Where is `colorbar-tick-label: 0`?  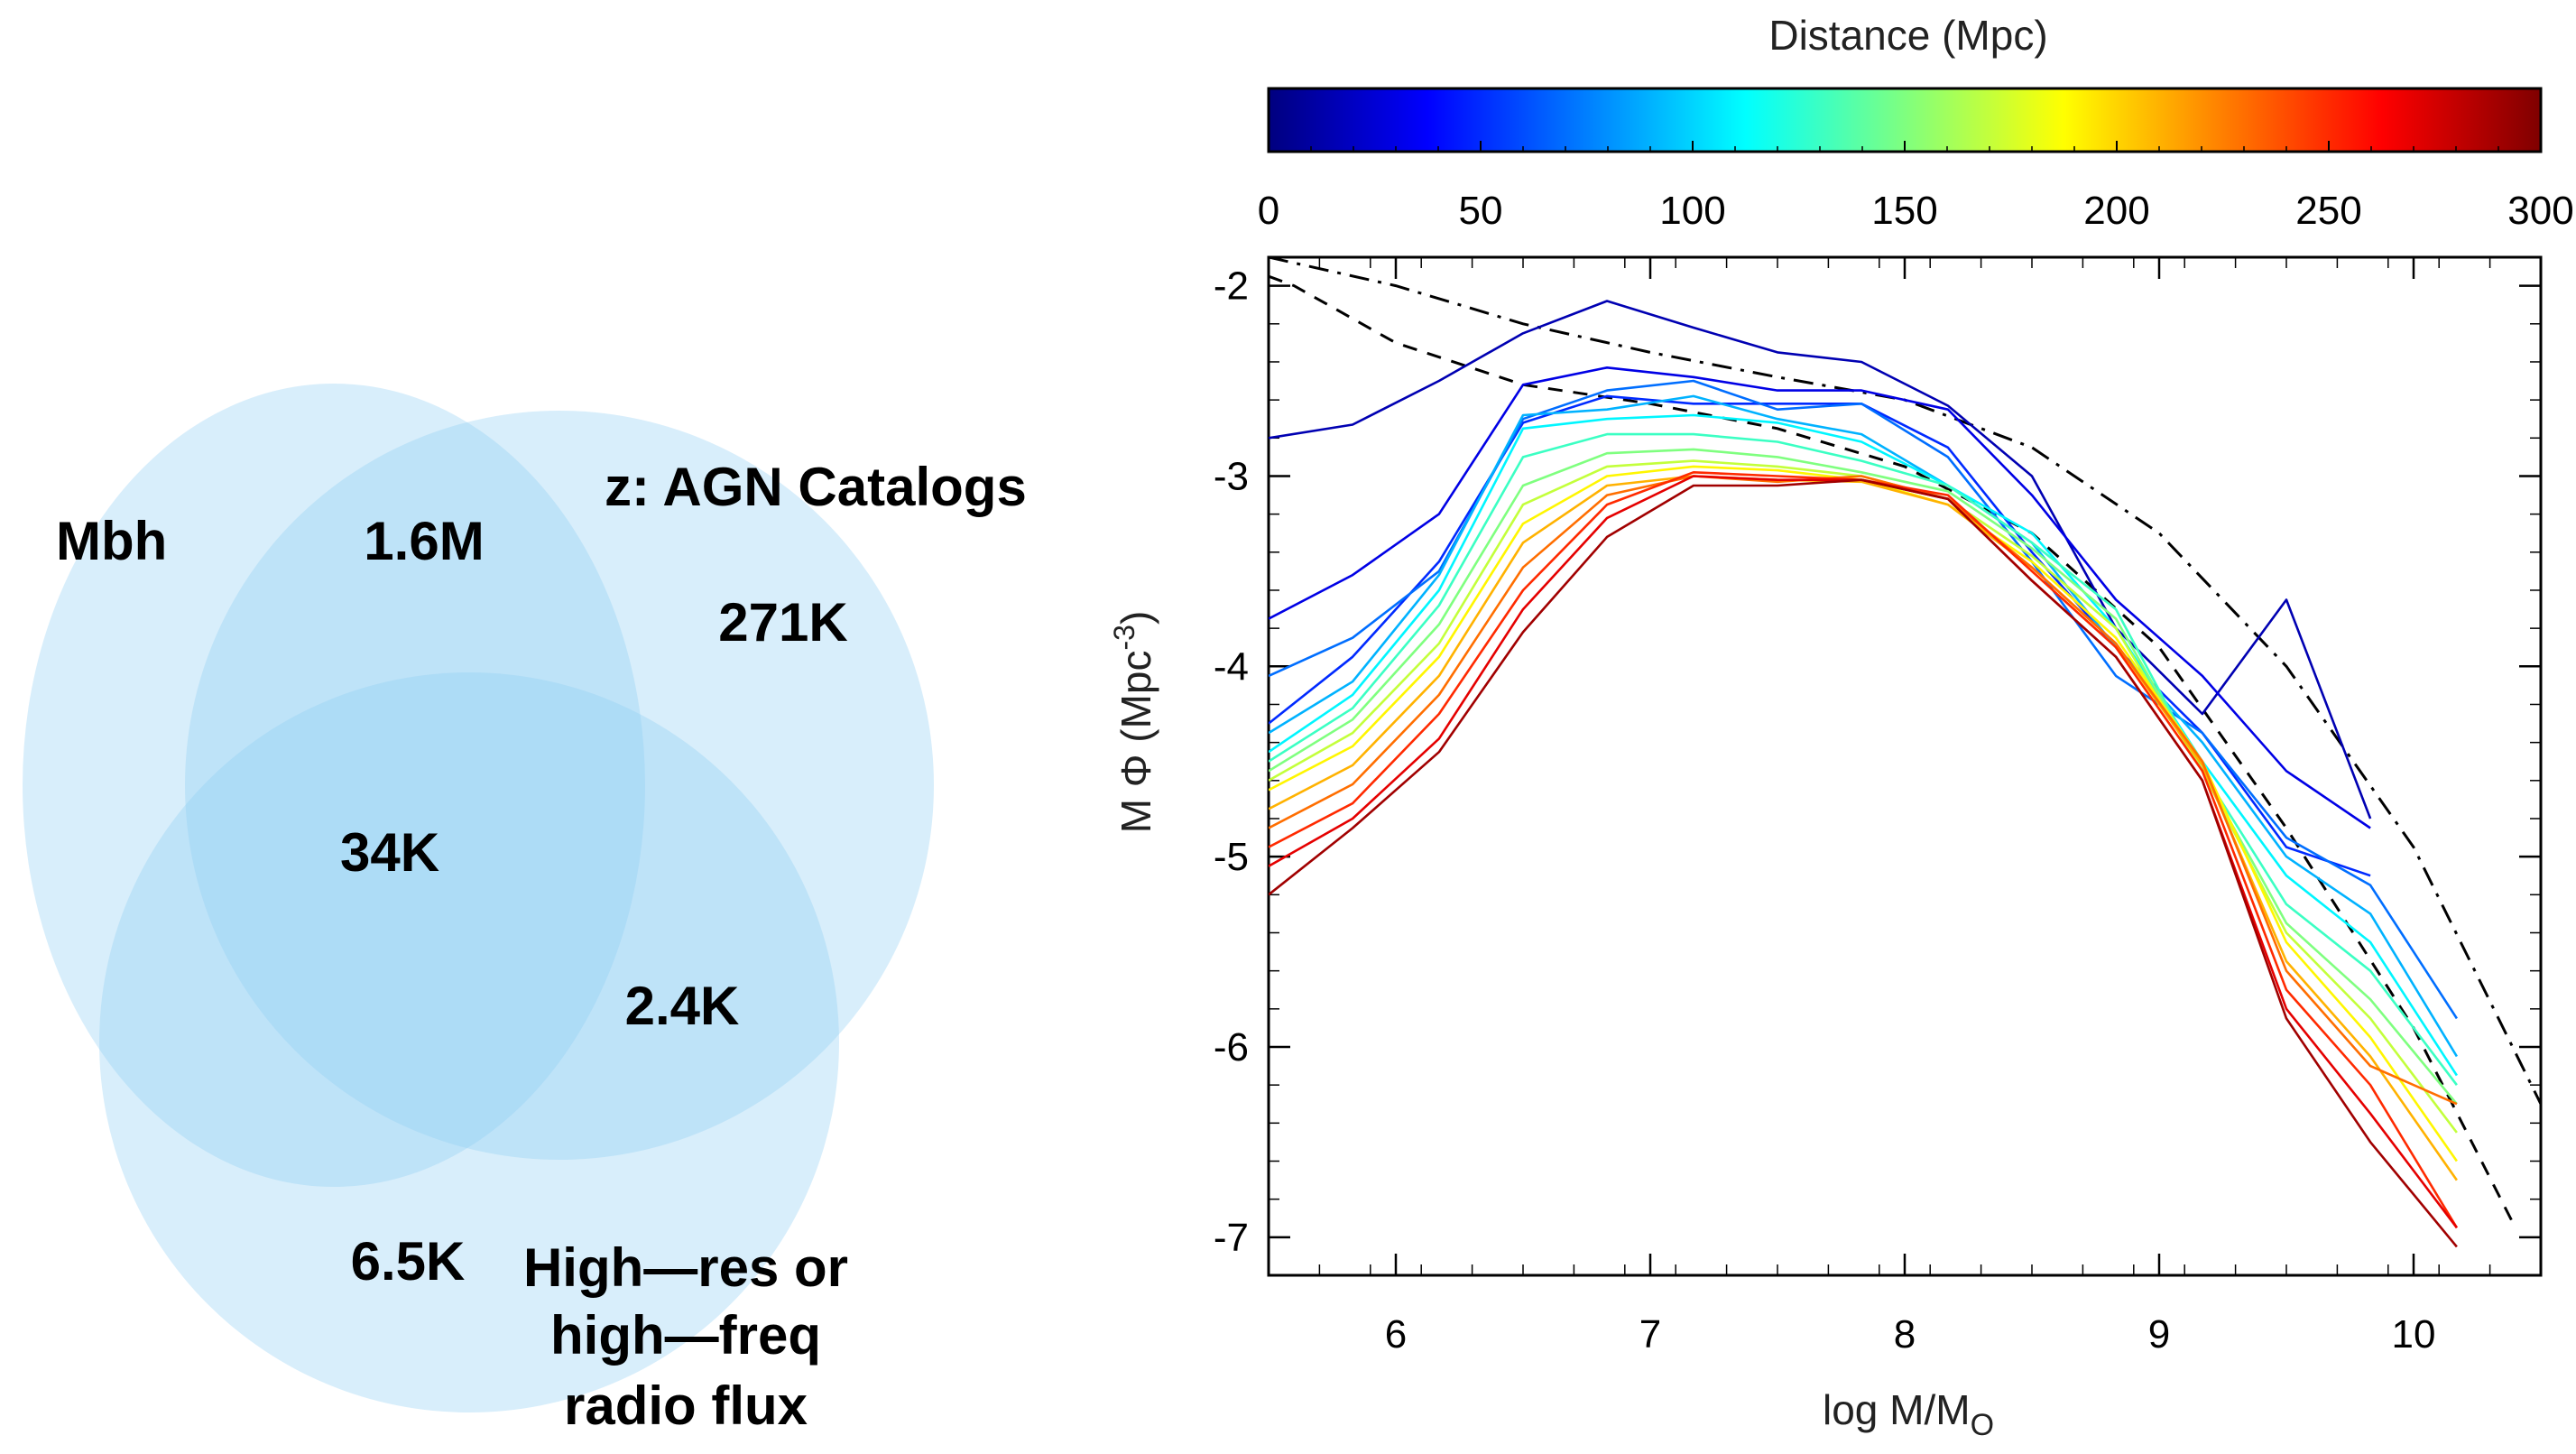
colorbar-tick-label: 0 is located at coordinates (1268, 211).